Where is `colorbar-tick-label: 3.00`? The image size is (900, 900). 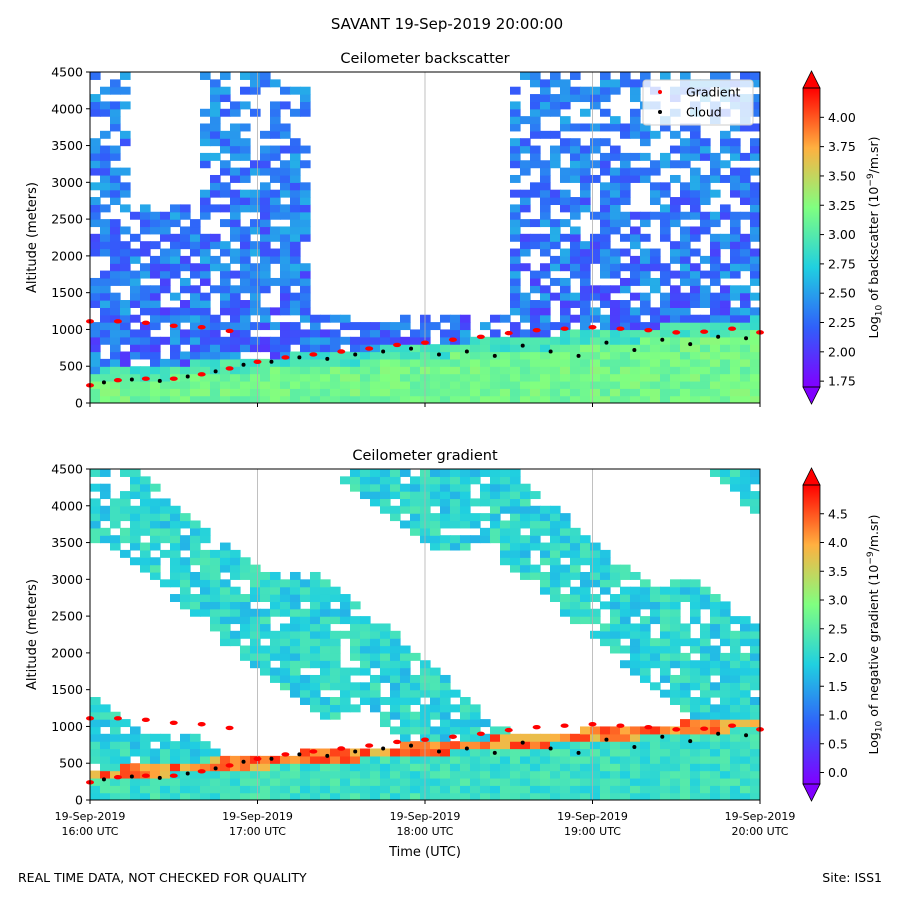 colorbar-tick-label: 3.00 is located at coordinates (842, 234).